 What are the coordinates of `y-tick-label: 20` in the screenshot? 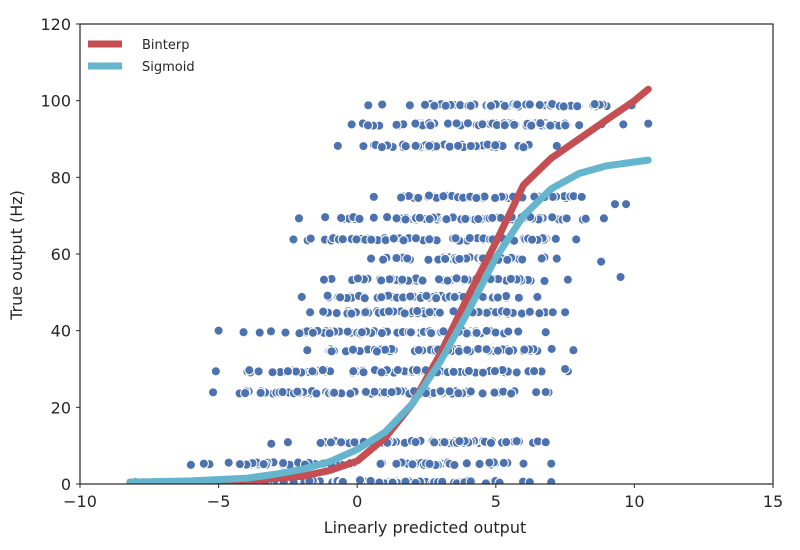 It's located at (61, 407).